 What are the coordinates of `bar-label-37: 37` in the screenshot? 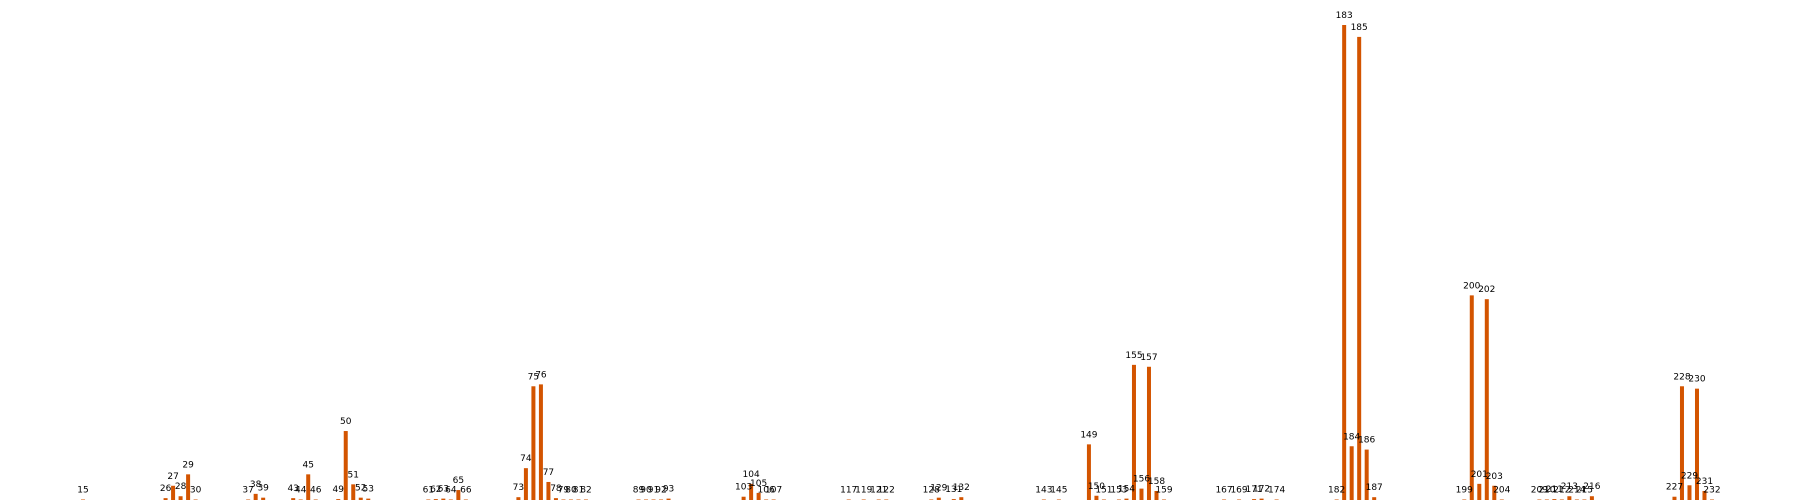 It's located at (247, 491).